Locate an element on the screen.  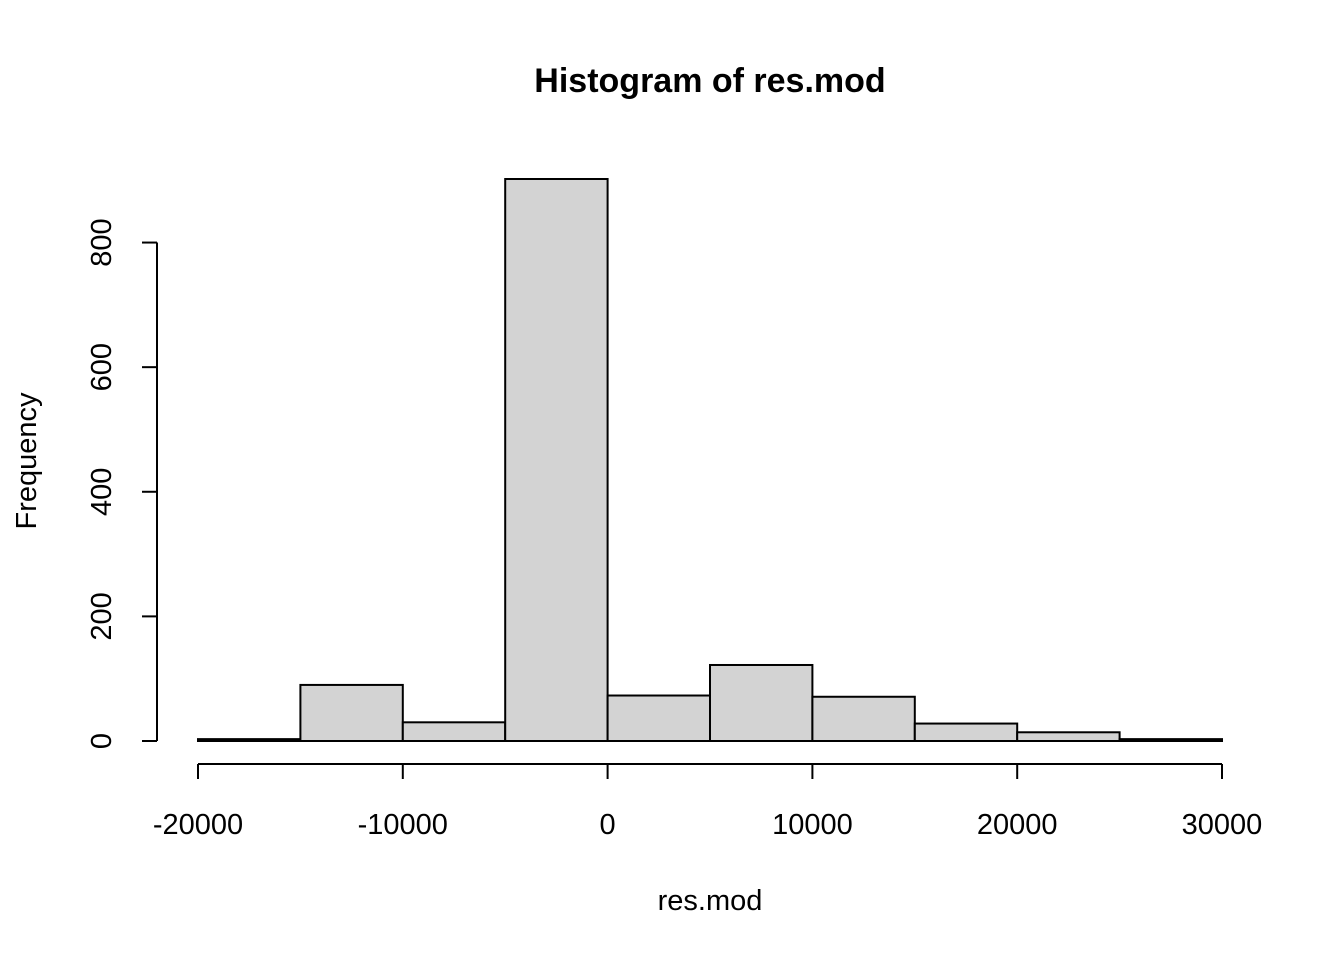
chart-title: Histogram of res.mod is located at coordinates (709, 81).